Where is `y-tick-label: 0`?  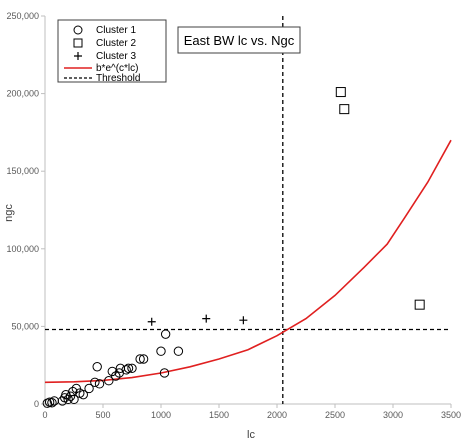 y-tick-label: 0 is located at coordinates (36, 404).